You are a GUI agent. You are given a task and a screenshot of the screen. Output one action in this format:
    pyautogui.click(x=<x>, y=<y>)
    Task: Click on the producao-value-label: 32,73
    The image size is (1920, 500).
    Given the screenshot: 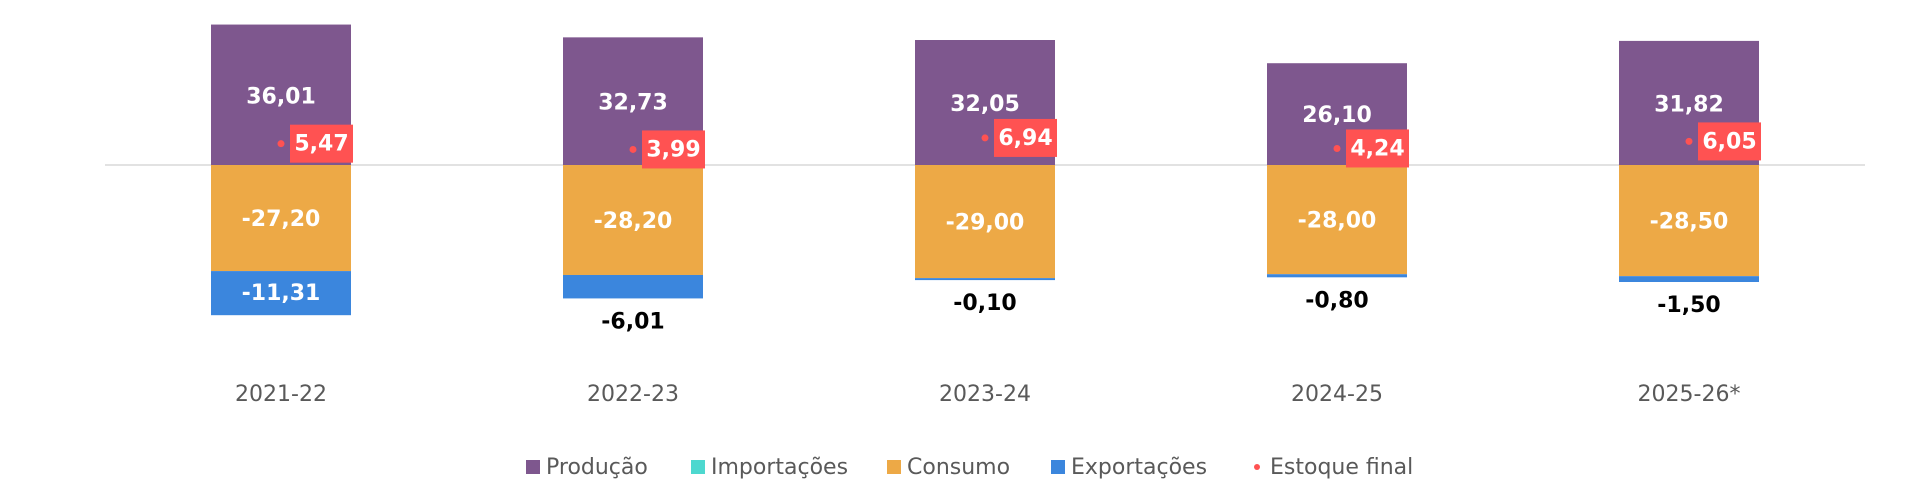 What is the action you would take?
    pyautogui.click(x=633, y=103)
    